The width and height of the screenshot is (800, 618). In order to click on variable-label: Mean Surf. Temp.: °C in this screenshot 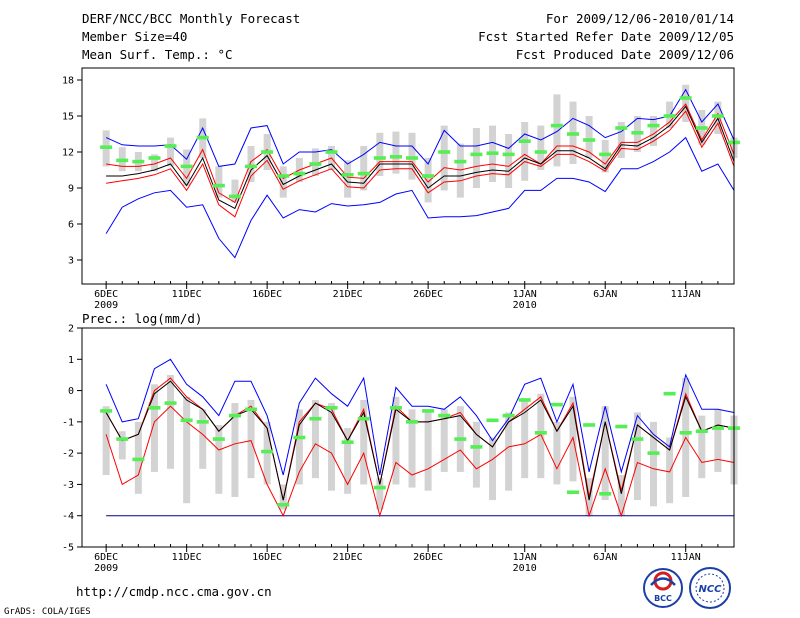, I will do `click(157, 54)`.